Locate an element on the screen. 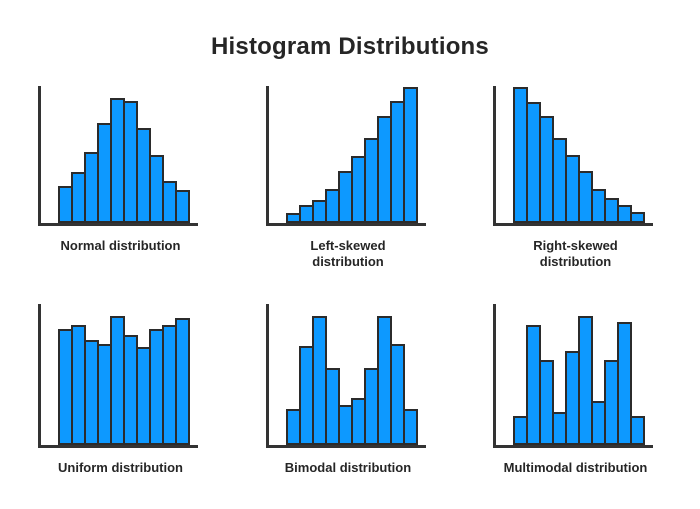 This screenshot has width=700, height=509. chart-caption-left-skewed: Left-skewed distribution is located at coordinates (348, 254).